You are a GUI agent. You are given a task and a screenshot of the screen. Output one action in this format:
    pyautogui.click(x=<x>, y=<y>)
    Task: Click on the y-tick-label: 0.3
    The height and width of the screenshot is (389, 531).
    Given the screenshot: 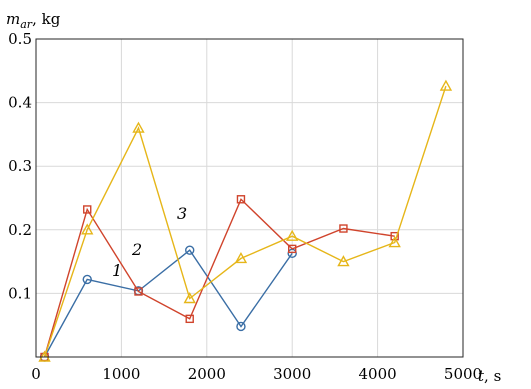 What is the action you would take?
    pyautogui.click(x=20, y=166)
    